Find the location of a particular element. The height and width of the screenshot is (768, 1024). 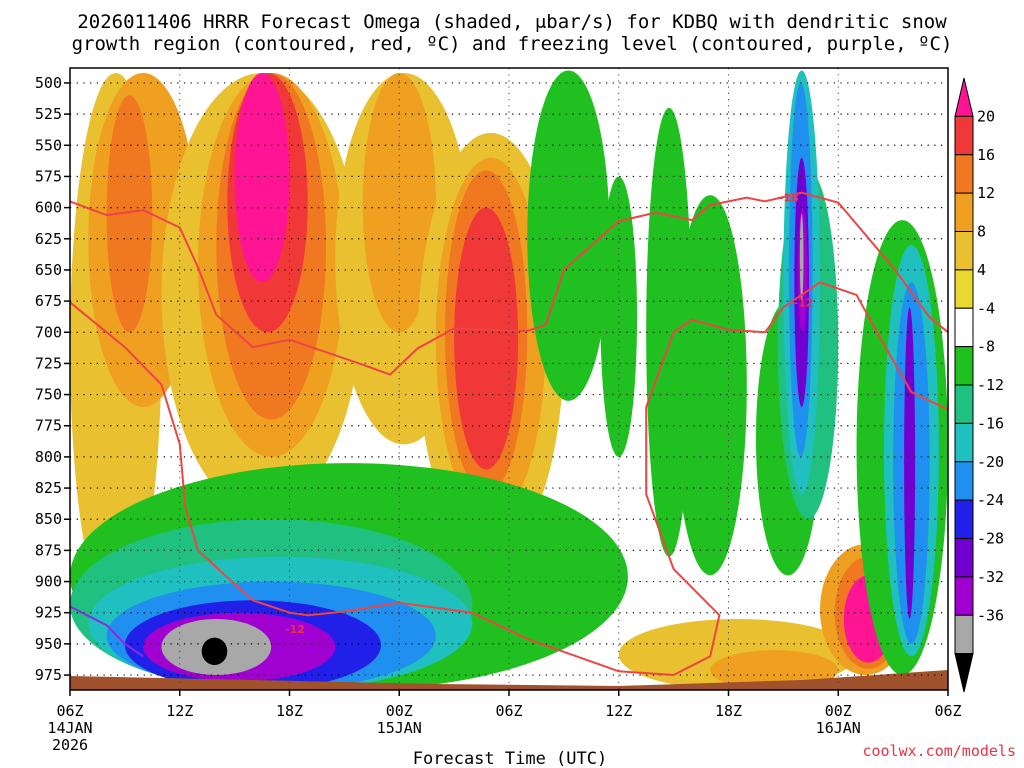

x-tick-label-5: 12Z is located at coordinates (618, 711).